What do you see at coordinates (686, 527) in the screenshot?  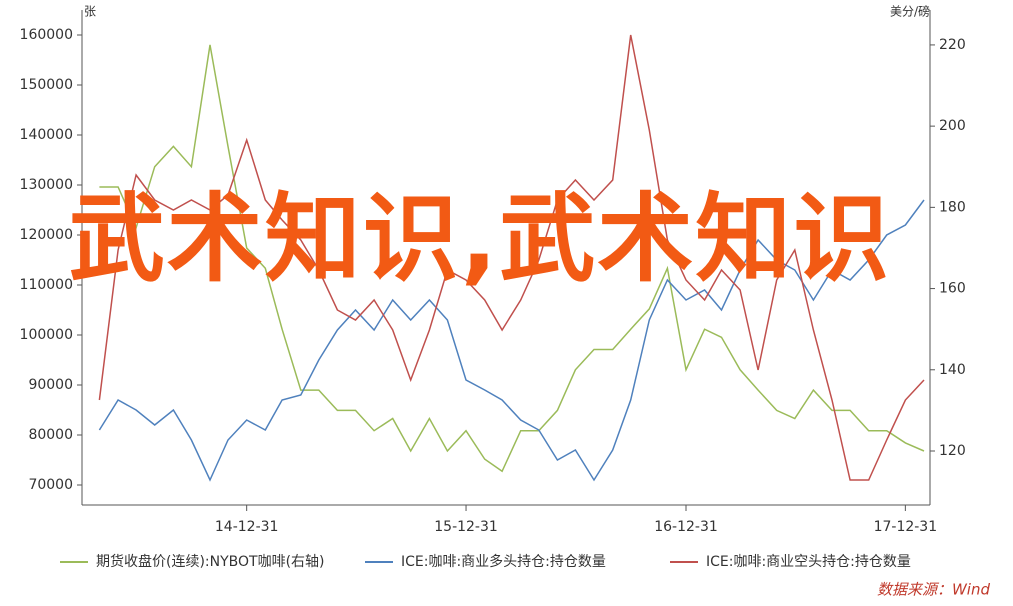 I see `x-tick-label: 16-12-31` at bounding box center [686, 527].